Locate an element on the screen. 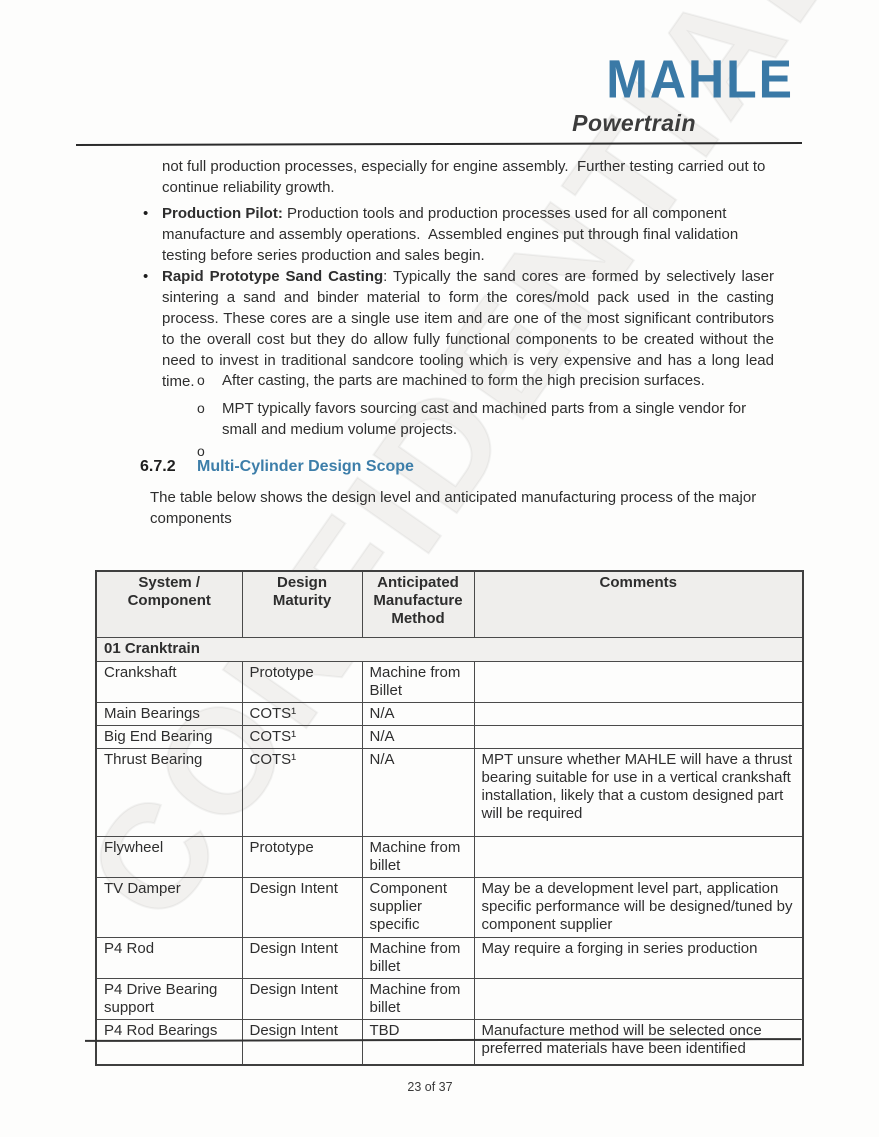  cell-component: Flywheel is located at coordinates (169, 856).